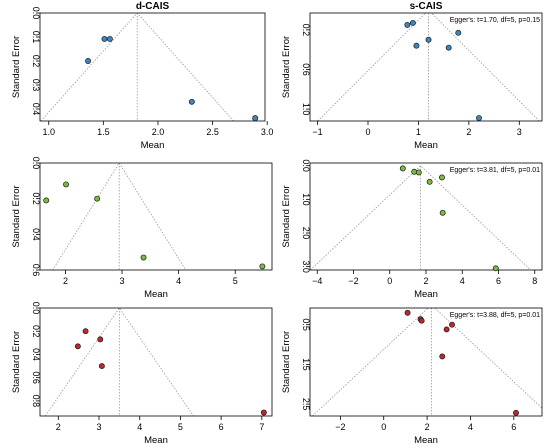  What do you see at coordinates (158, 132) in the screenshot?
I see `x-tick-label: 2.0` at bounding box center [158, 132].